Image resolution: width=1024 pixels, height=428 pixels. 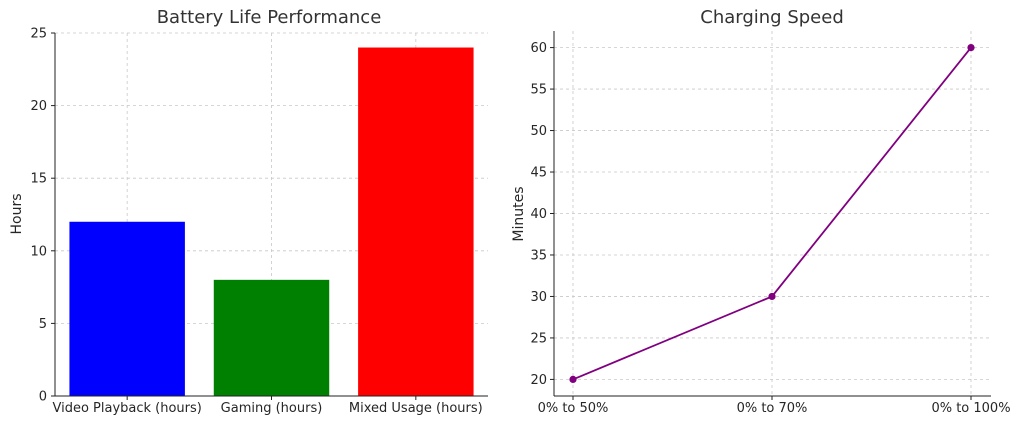 I want to click on bar-chart-y-ticks: 0 5 10 15 20 25, so click(x=42, y=216).